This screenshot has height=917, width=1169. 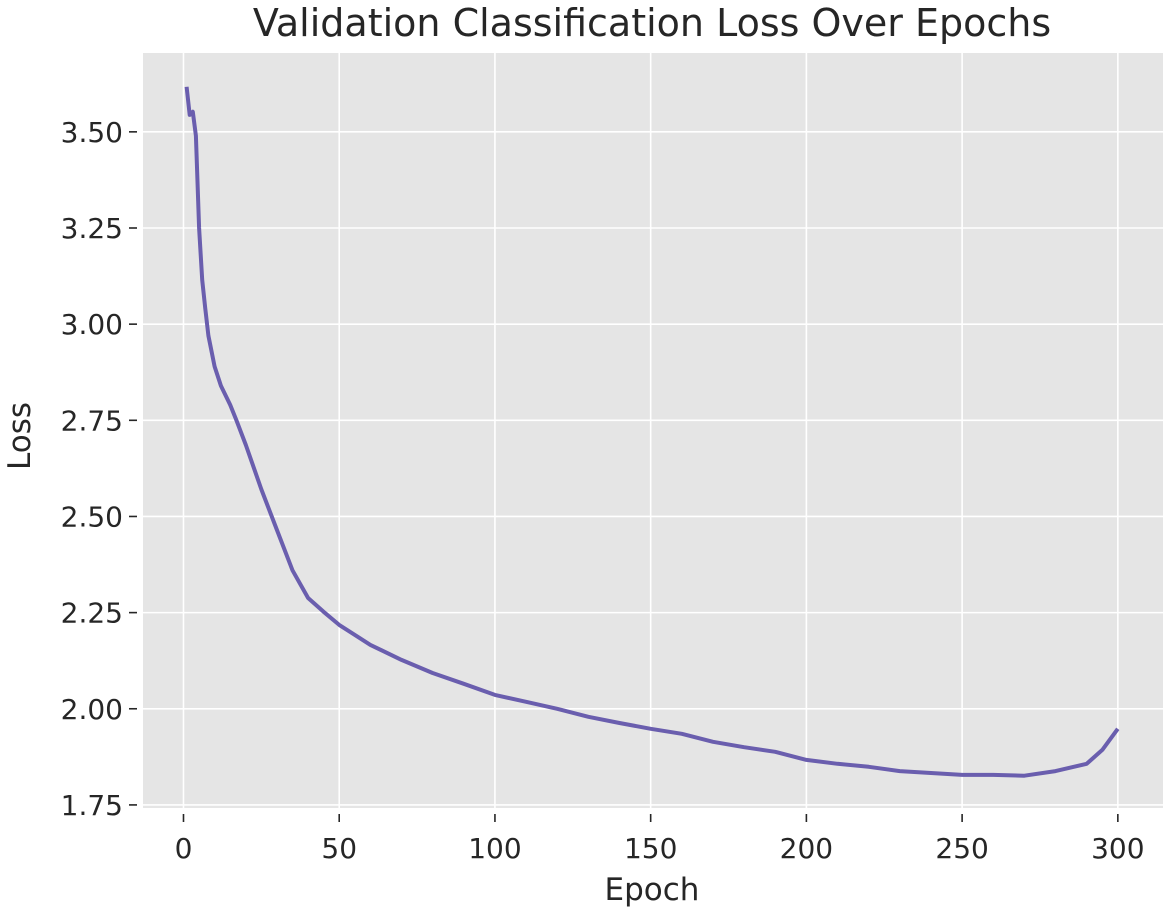 I want to click on y-axis: 1.75 2.00 2.25 2.50 2.75 3.00 3.25 3.50, so click(x=99, y=469).